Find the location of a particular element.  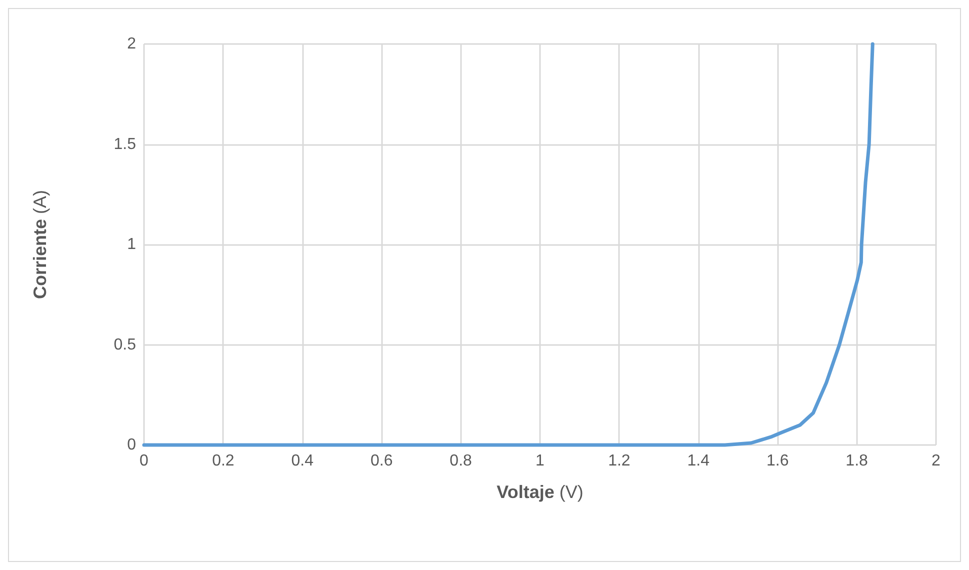

x-tick-label: 0 is located at coordinates (144, 461).